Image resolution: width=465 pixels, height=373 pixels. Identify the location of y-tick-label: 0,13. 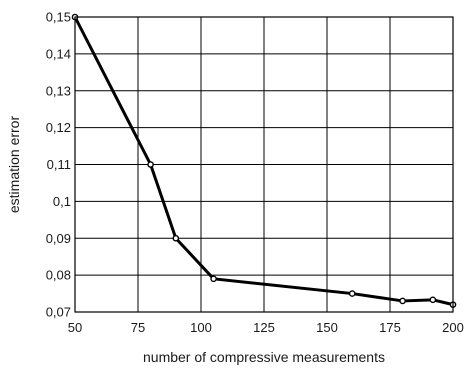
(58, 90).